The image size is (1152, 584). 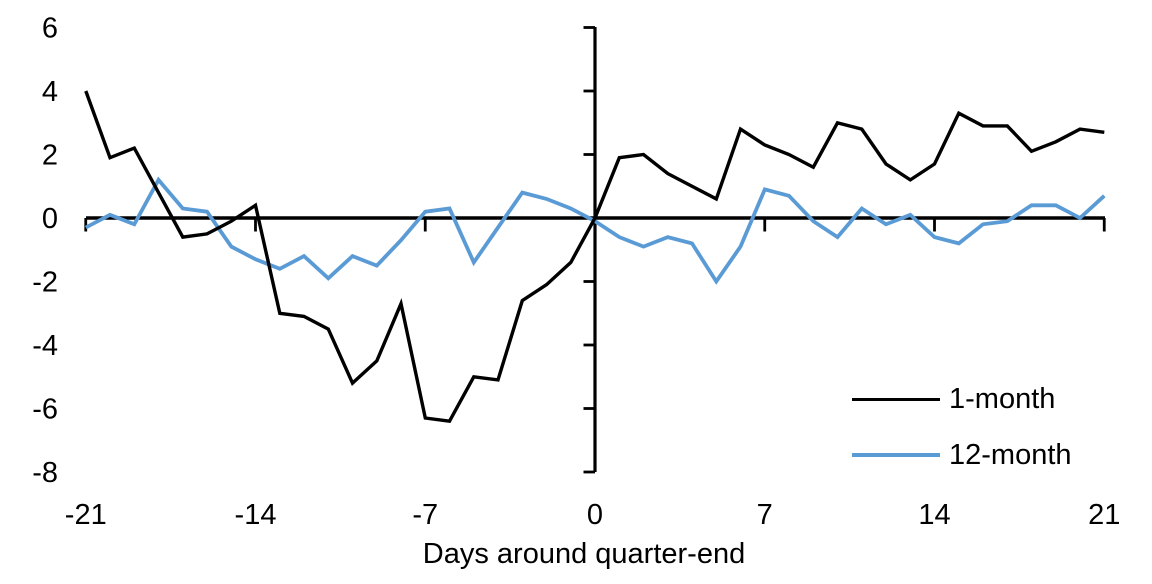 What do you see at coordinates (86, 515) in the screenshot?
I see `x-tick-label: -21` at bounding box center [86, 515].